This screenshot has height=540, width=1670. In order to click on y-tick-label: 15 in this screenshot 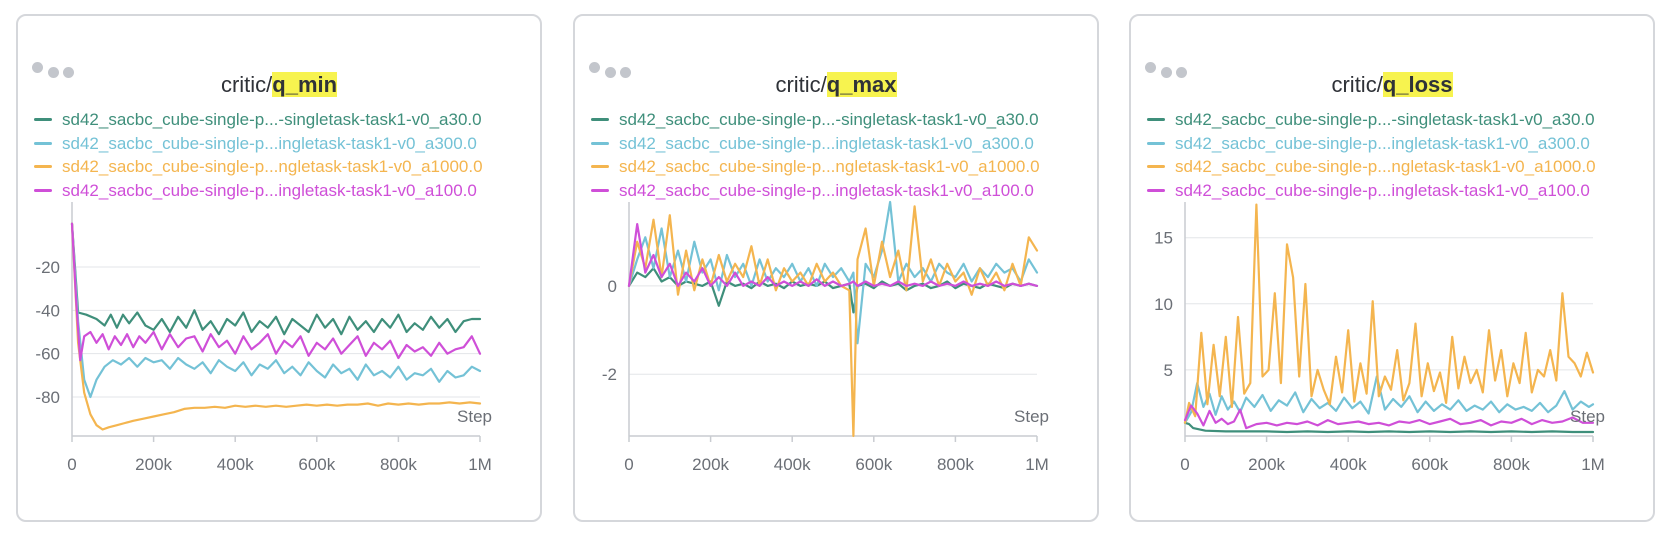, I will do `click(1163, 238)`.